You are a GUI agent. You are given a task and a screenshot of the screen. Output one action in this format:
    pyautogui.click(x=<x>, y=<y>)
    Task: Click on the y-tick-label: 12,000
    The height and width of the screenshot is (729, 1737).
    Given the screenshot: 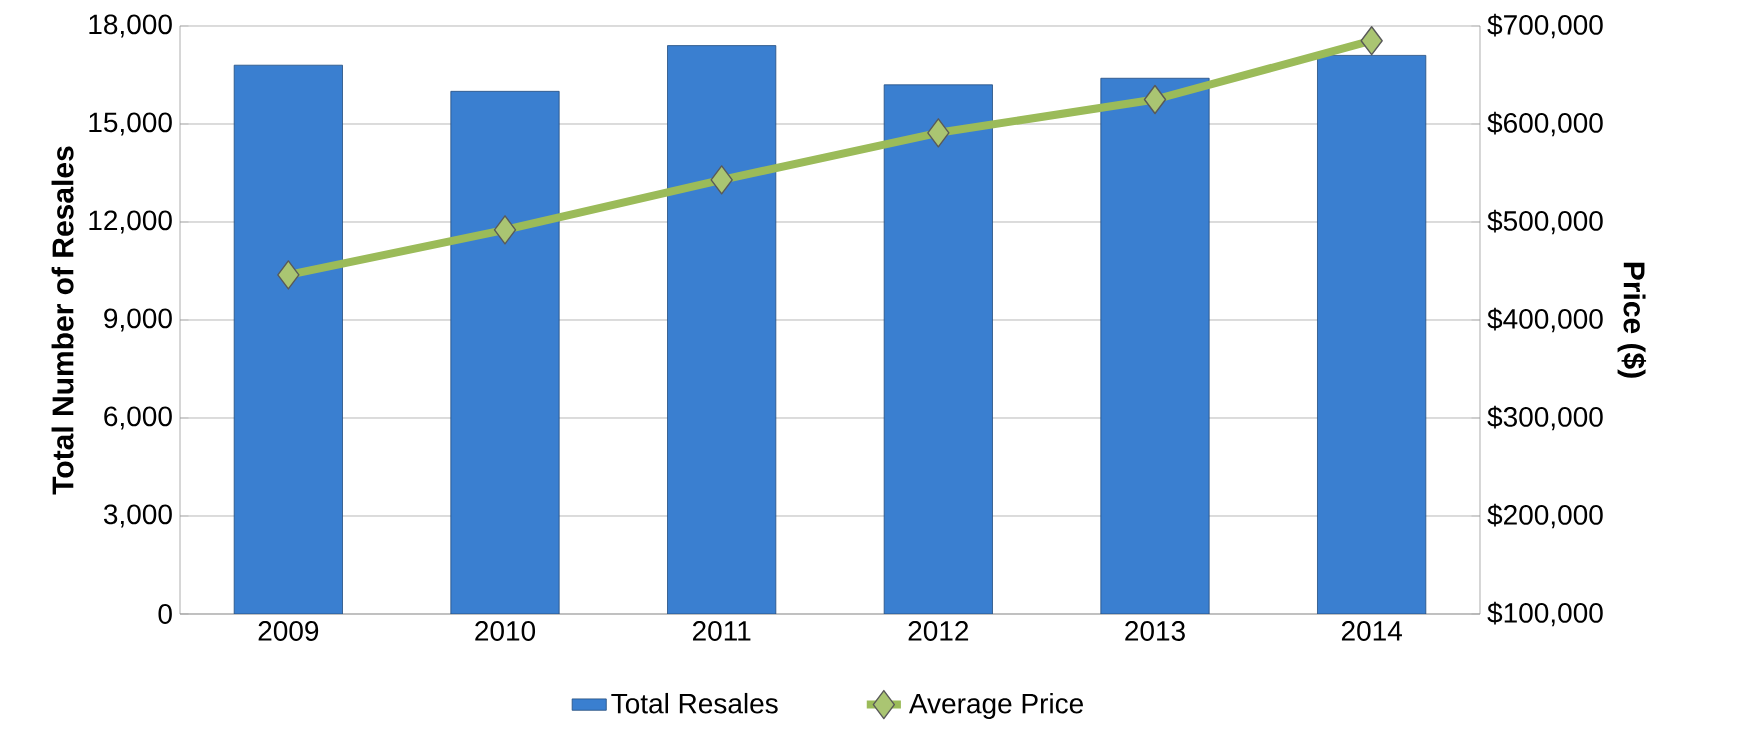 What is the action you would take?
    pyautogui.click(x=130, y=222)
    